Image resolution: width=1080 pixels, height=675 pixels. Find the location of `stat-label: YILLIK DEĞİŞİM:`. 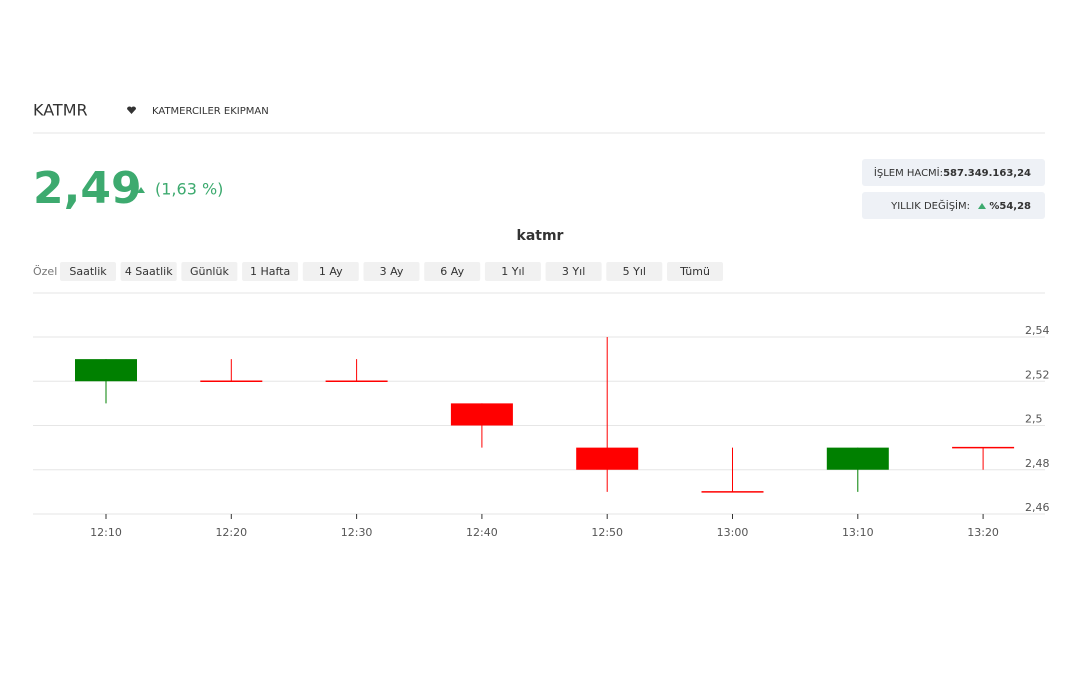

stat-label: YILLIK DEĞİŞİM: is located at coordinates (930, 205).